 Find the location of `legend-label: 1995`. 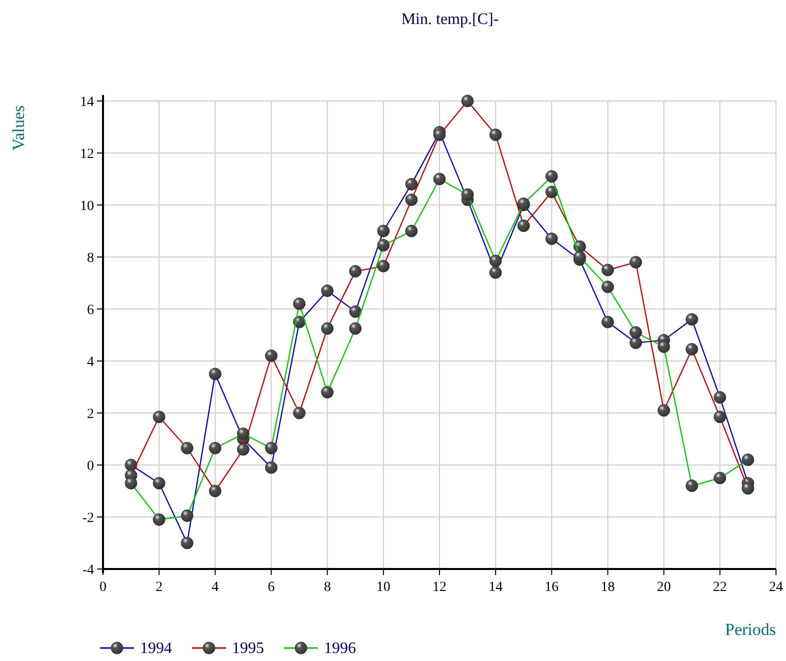

legend-label: 1995 is located at coordinates (248, 648).